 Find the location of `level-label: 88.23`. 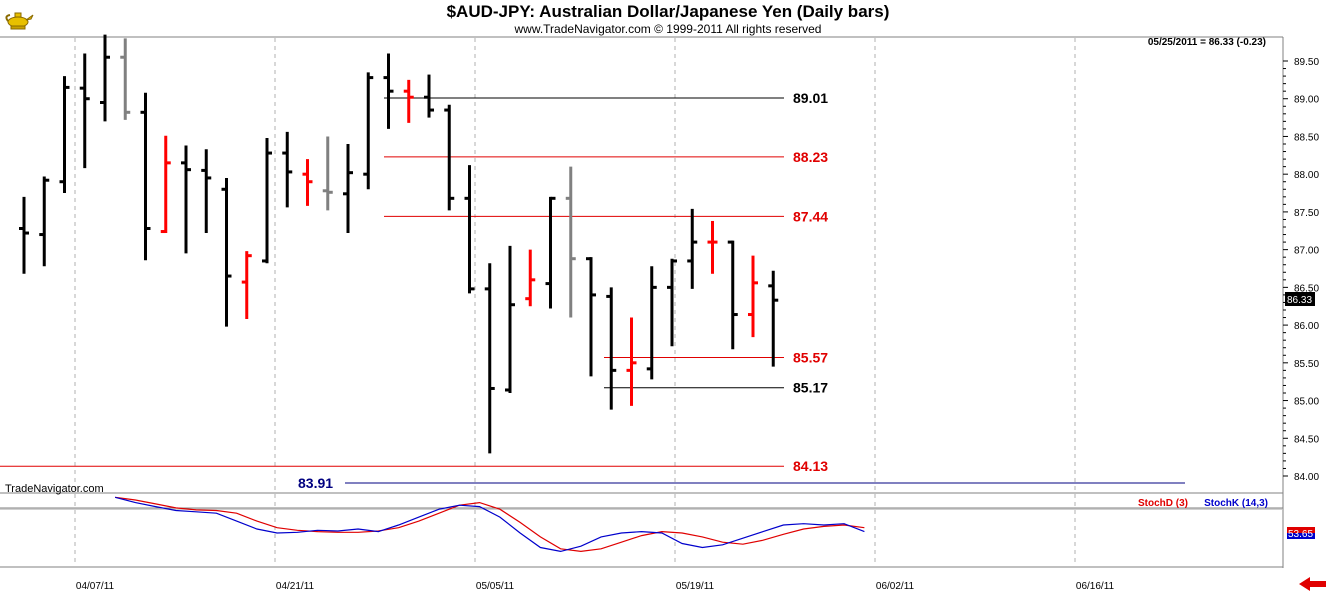

level-label: 88.23 is located at coordinates (810, 157).